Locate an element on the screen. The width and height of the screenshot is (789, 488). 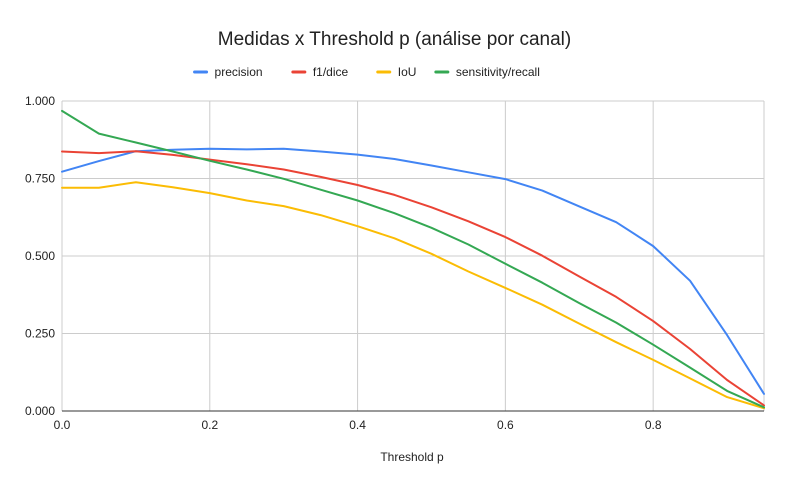
x-tick-label: 0.2 is located at coordinates (209, 425).